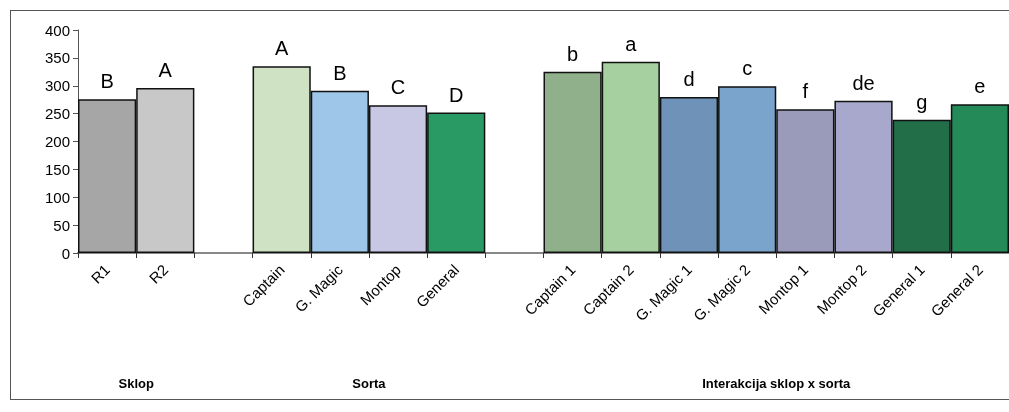  Describe the element at coordinates (369, 383) in the screenshot. I see `text: Sorta` at that location.